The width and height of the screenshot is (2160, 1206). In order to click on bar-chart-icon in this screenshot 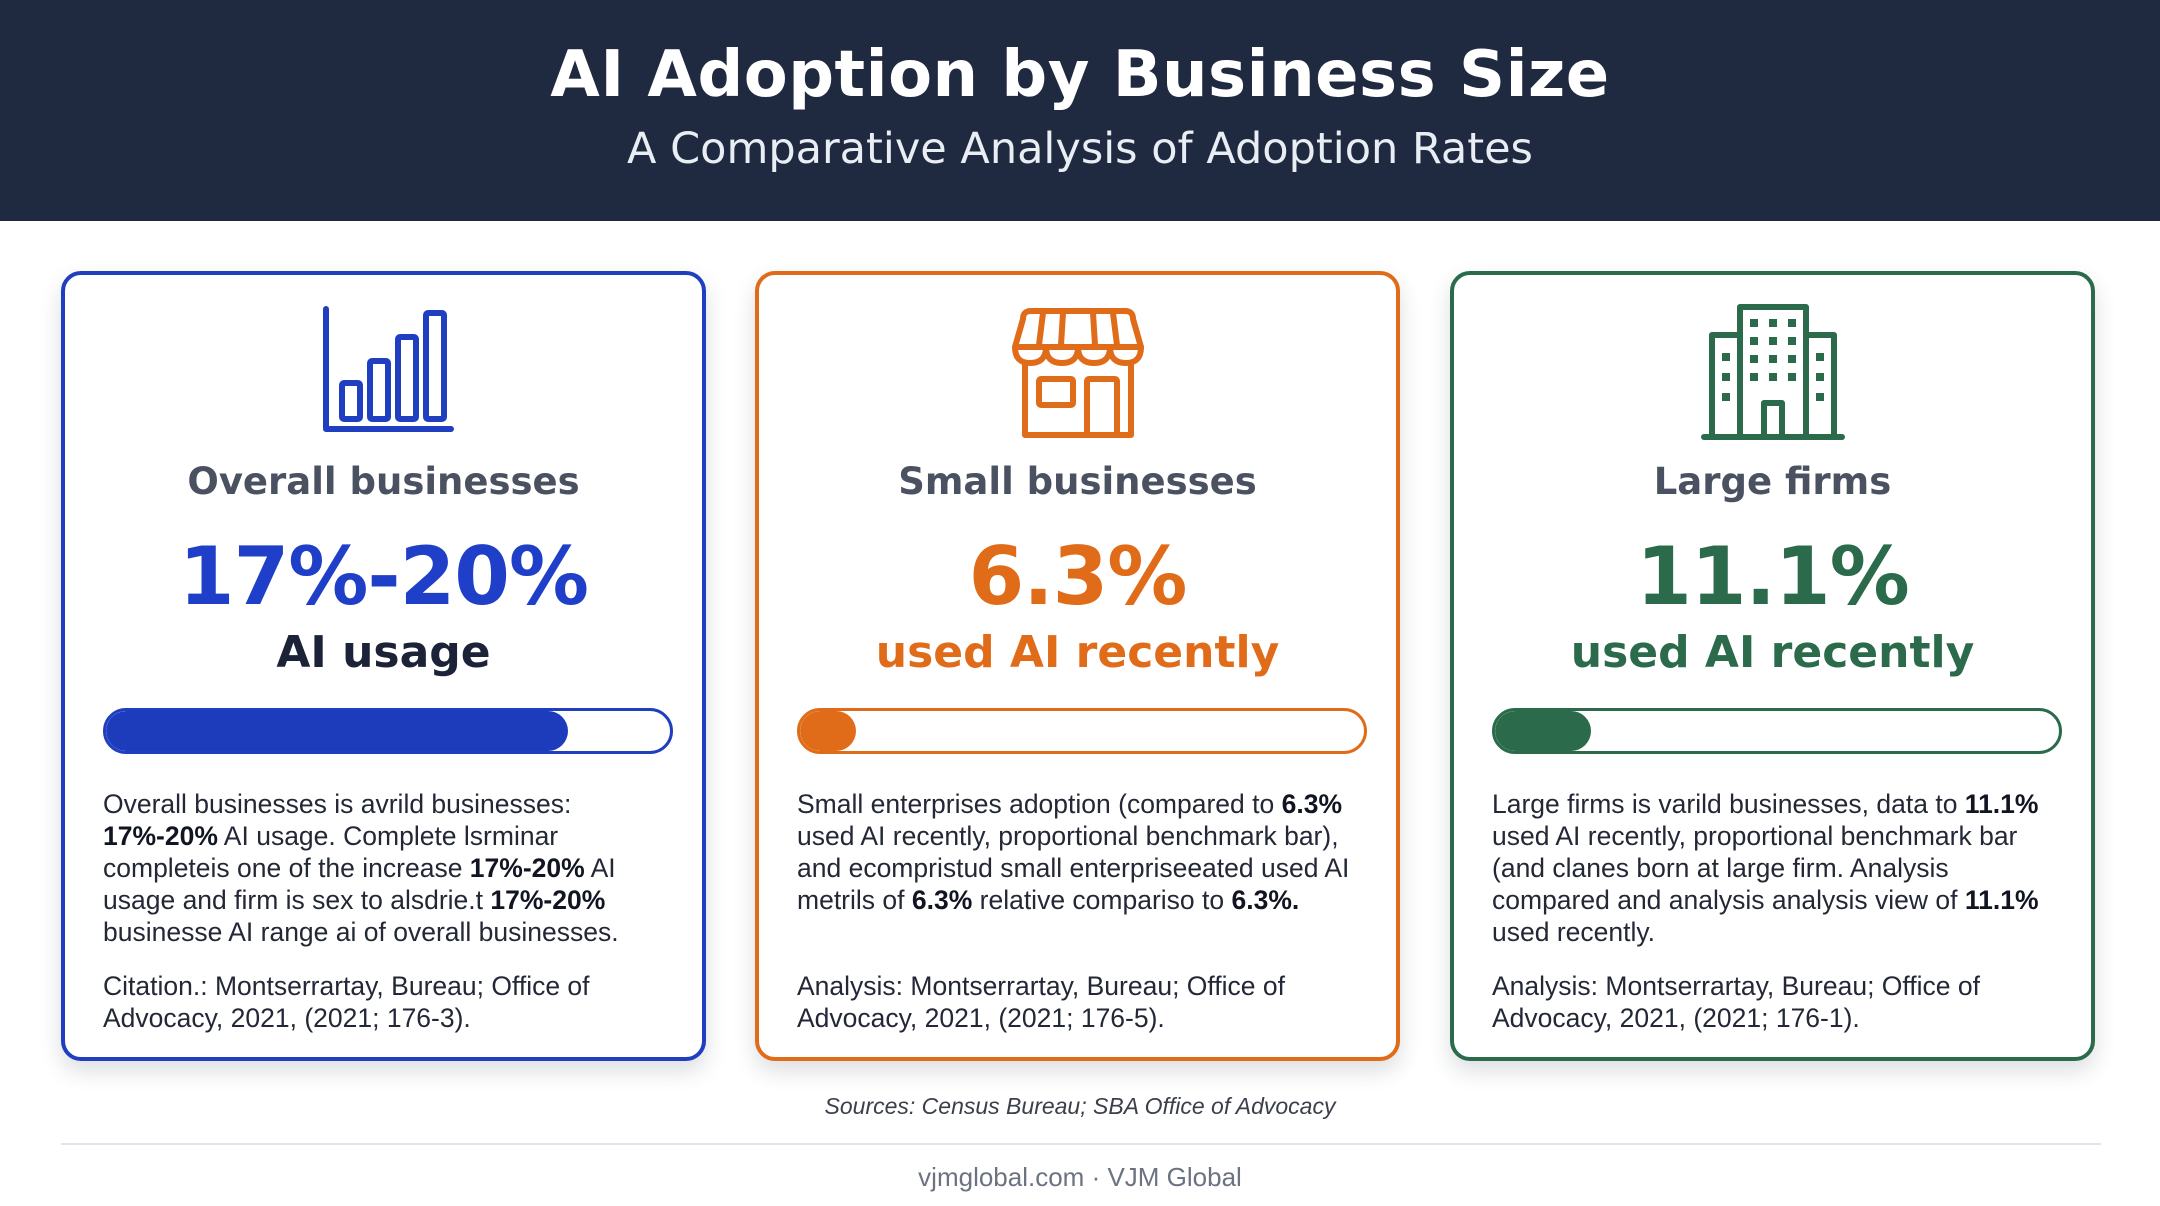, I will do `click(388, 369)`.